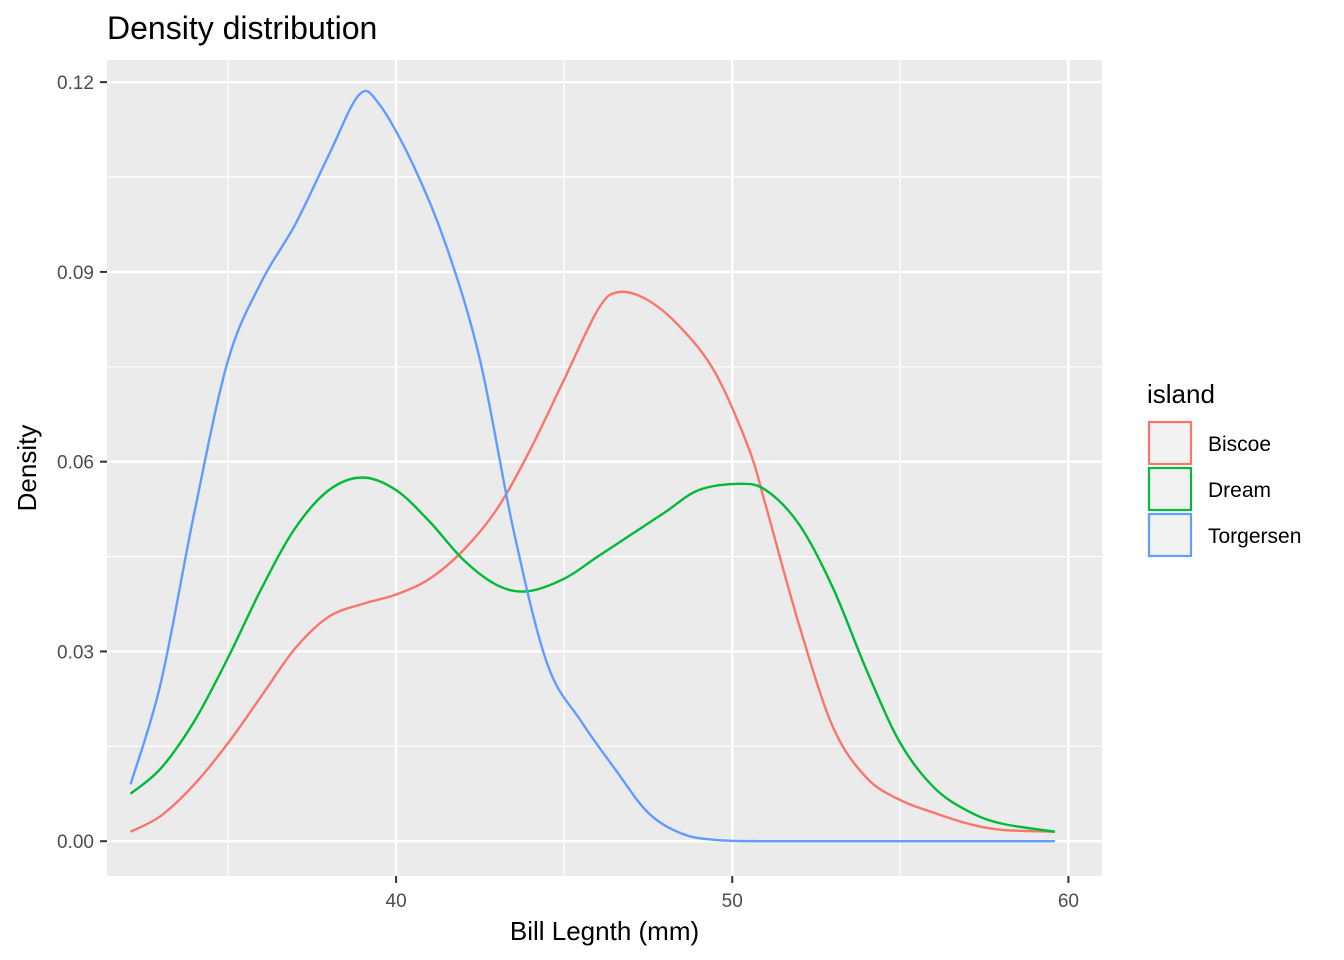 The height and width of the screenshot is (960, 1344). Describe the element at coordinates (1239, 490) in the screenshot. I see `legend-label-dream: Dream` at that location.